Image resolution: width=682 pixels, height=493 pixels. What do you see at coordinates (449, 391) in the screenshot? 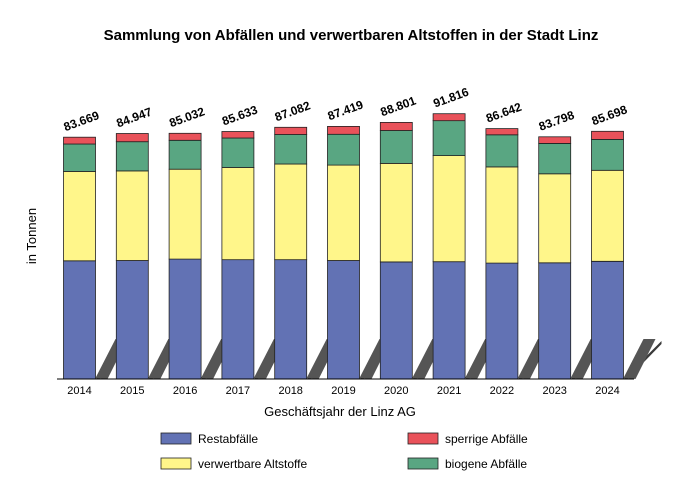
I see `x-tick-label: 2021` at bounding box center [449, 391].